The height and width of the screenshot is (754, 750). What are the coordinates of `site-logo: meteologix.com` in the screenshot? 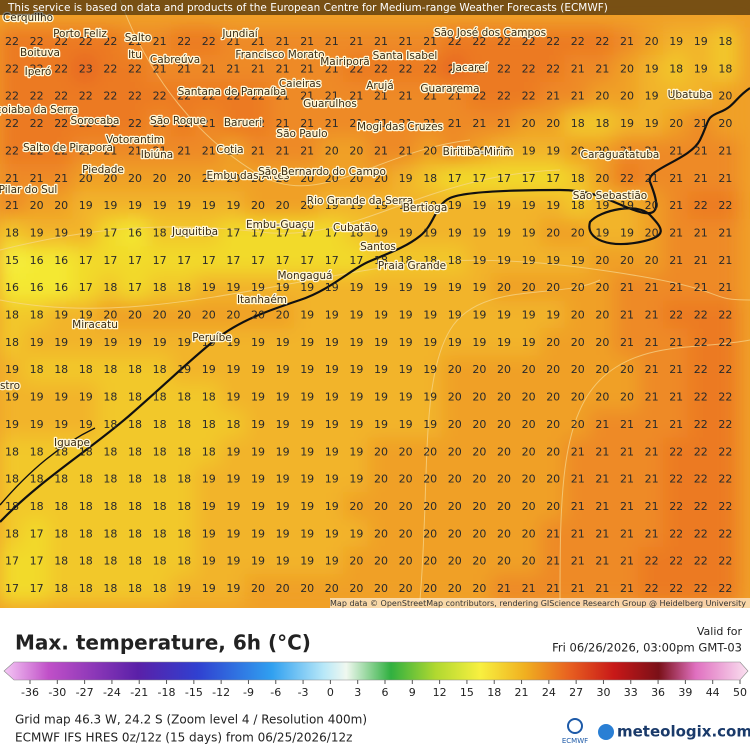 It's located at (674, 732).